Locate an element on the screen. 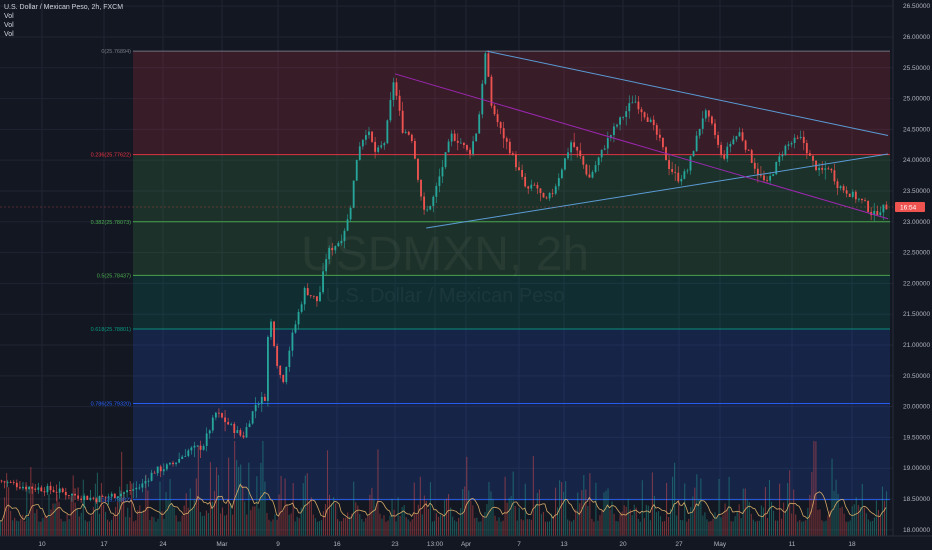 The width and height of the screenshot is (932, 550). indicator-vol-2: Vol is located at coordinates (9, 25).